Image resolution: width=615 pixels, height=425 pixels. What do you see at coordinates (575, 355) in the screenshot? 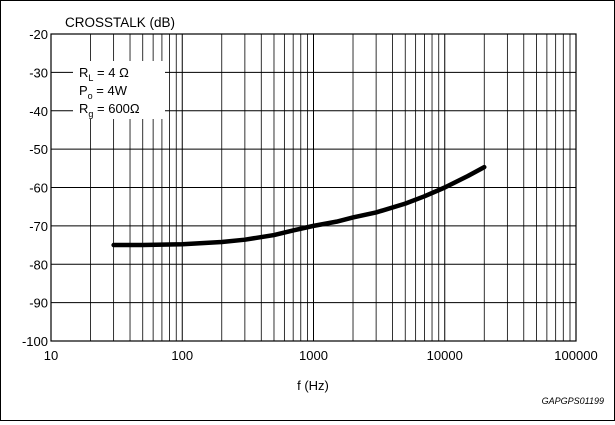
I see `x-tick-label: 100000` at bounding box center [575, 355].